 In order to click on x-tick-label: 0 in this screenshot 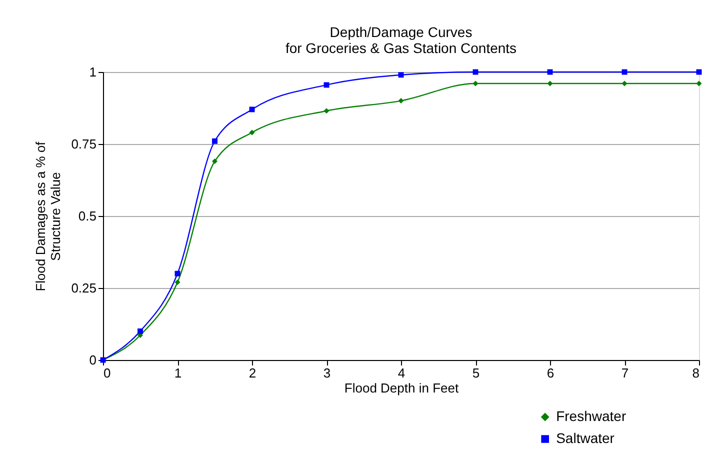, I will do `click(107, 373)`.